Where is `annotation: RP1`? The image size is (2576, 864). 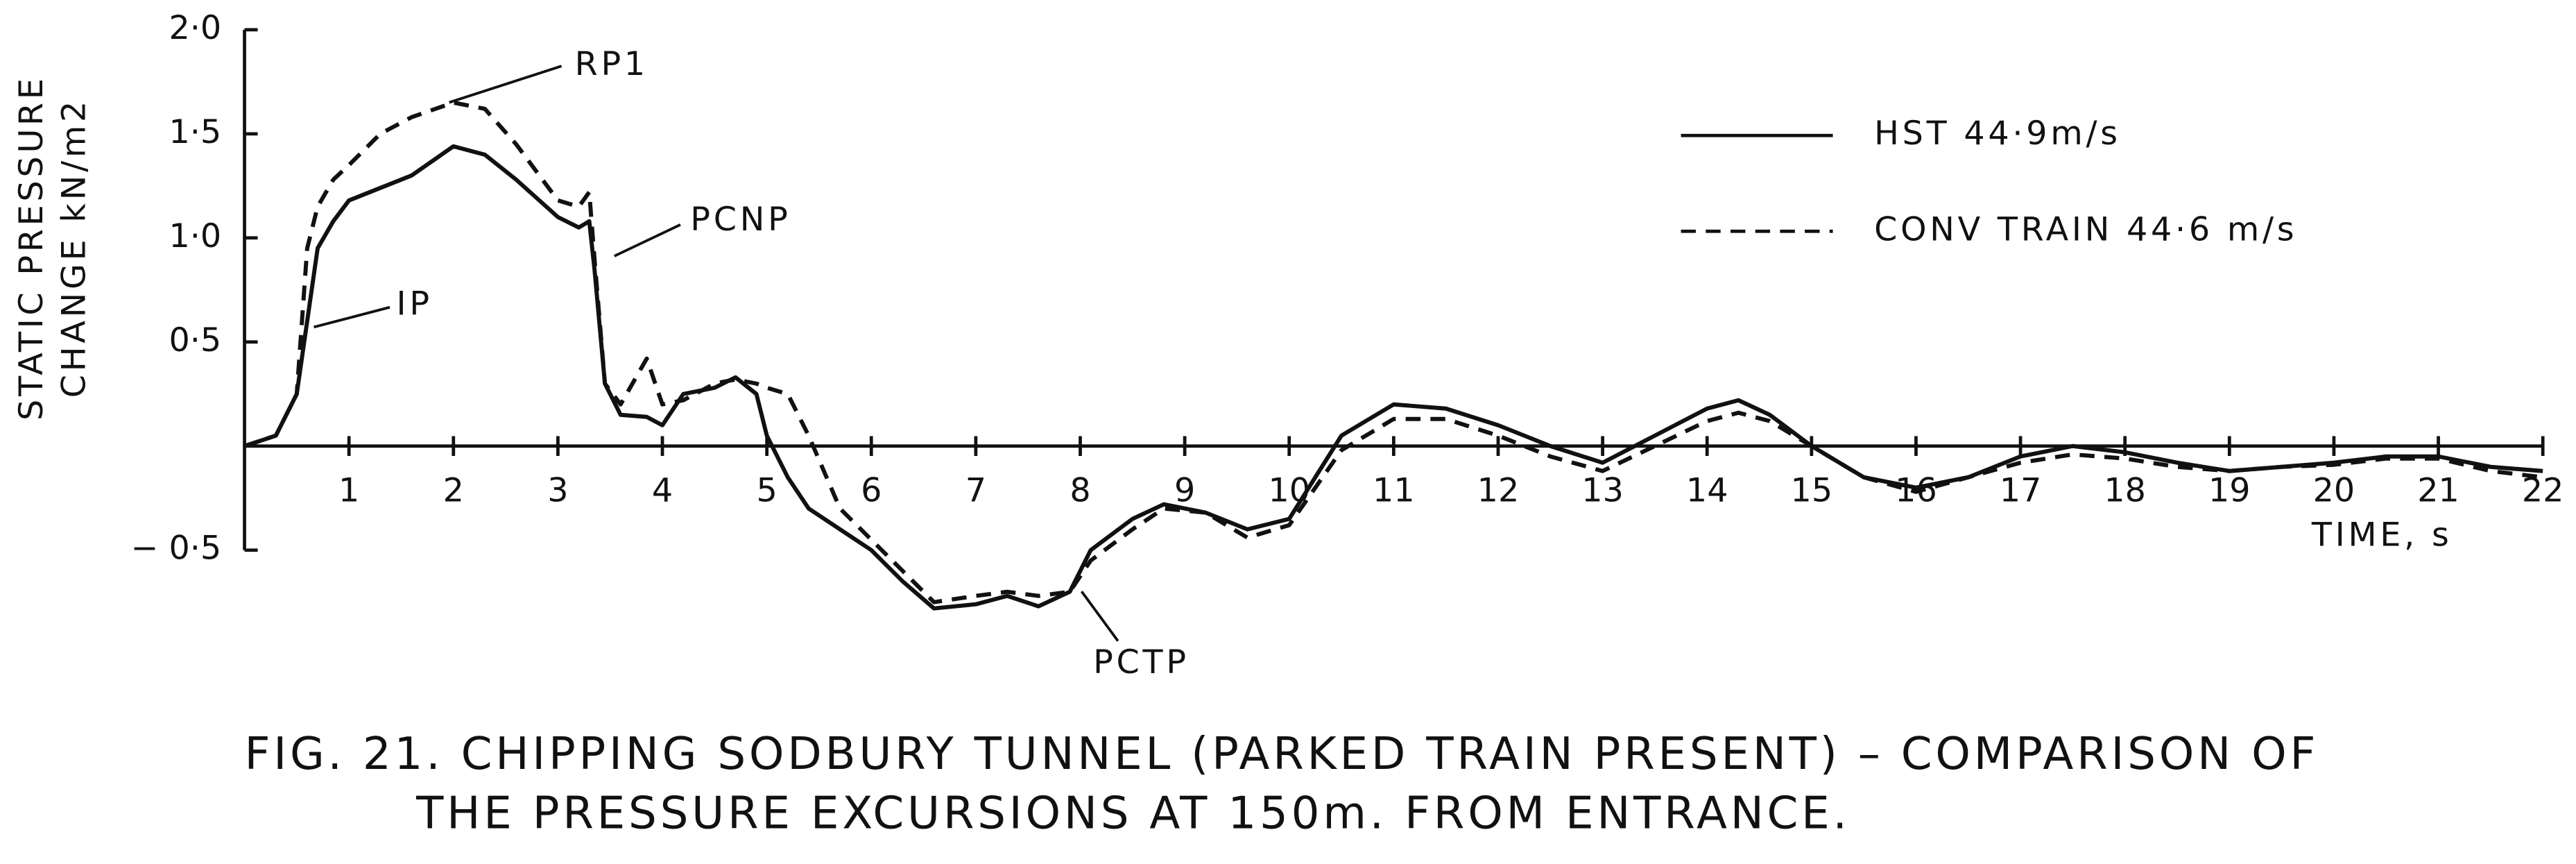 annotation: RP1 is located at coordinates (612, 64).